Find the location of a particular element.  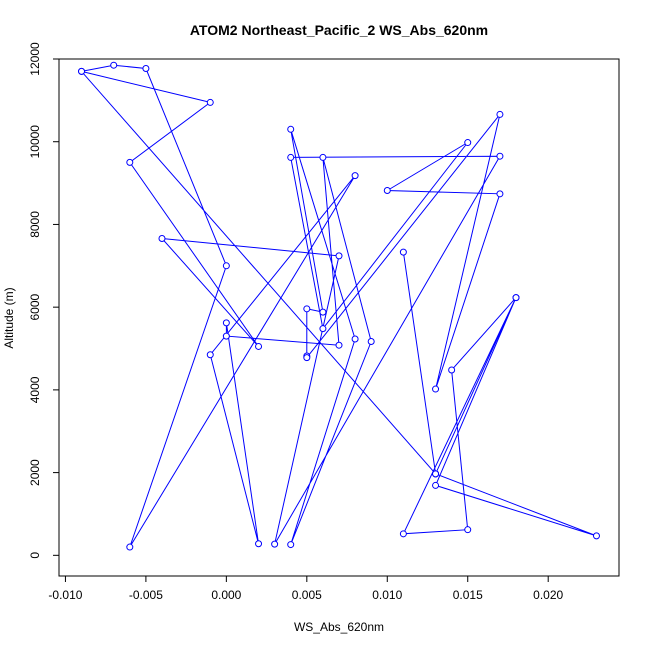

y-tick-label: 2000 is located at coordinates (35, 472).